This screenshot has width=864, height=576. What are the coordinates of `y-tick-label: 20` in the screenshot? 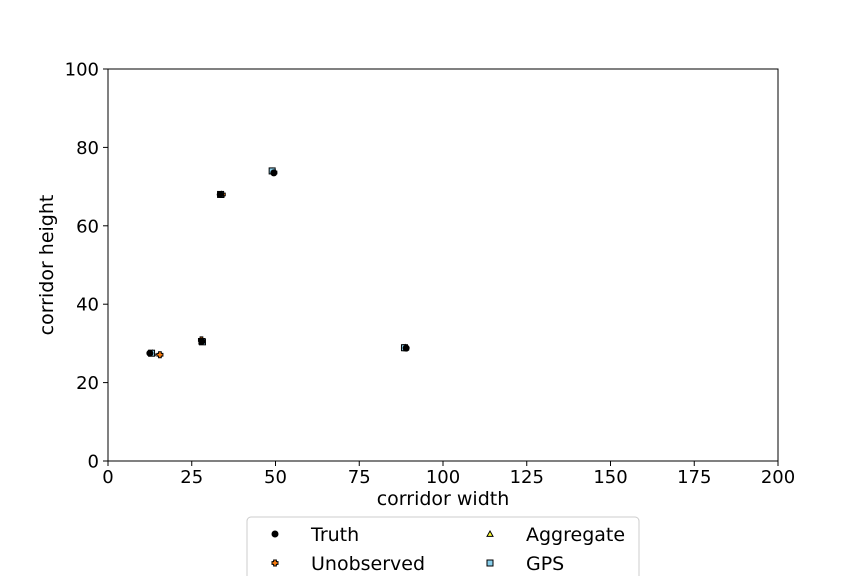 It's located at (87, 383).